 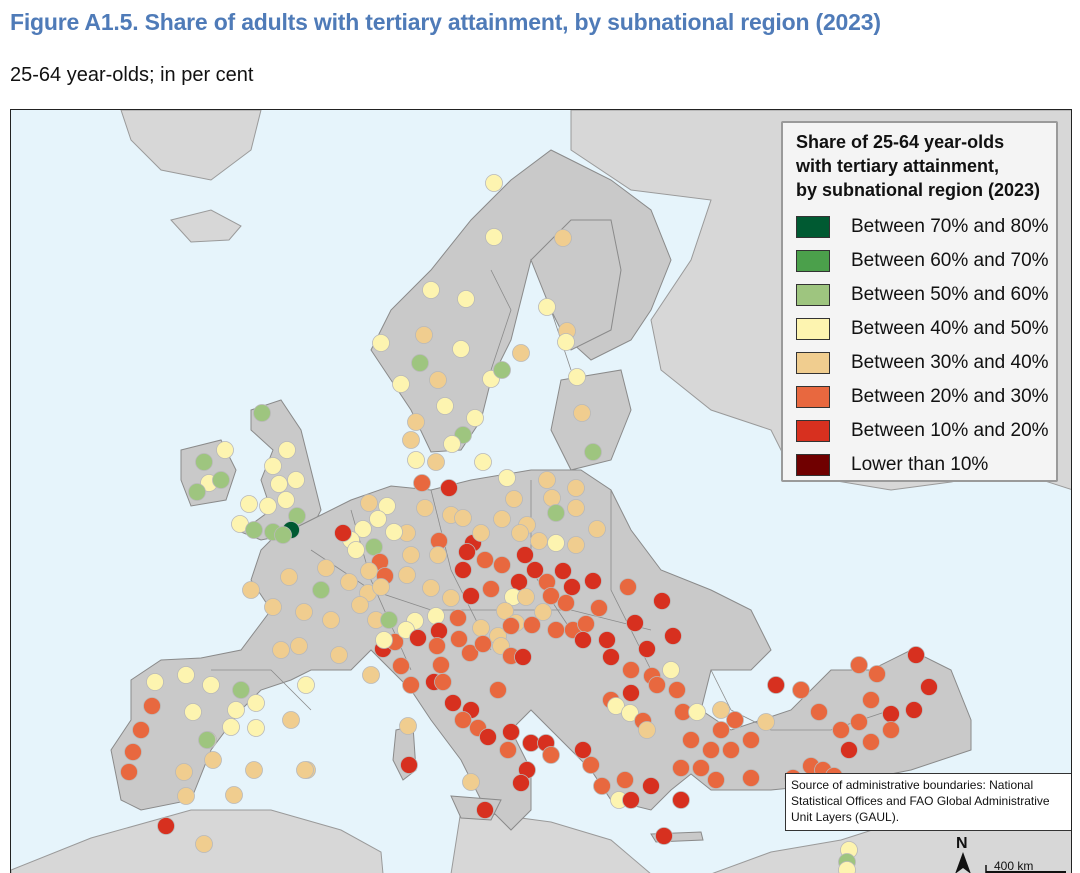 I want to click on legend-label: Between 30% and 40%, so click(x=950, y=362).